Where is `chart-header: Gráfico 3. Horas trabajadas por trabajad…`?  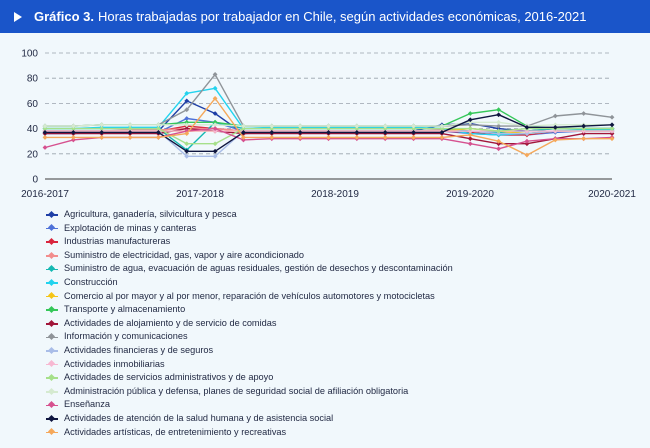
chart-header: Gráfico 3. Horas trabajadas por trabajad… is located at coordinates (325, 16).